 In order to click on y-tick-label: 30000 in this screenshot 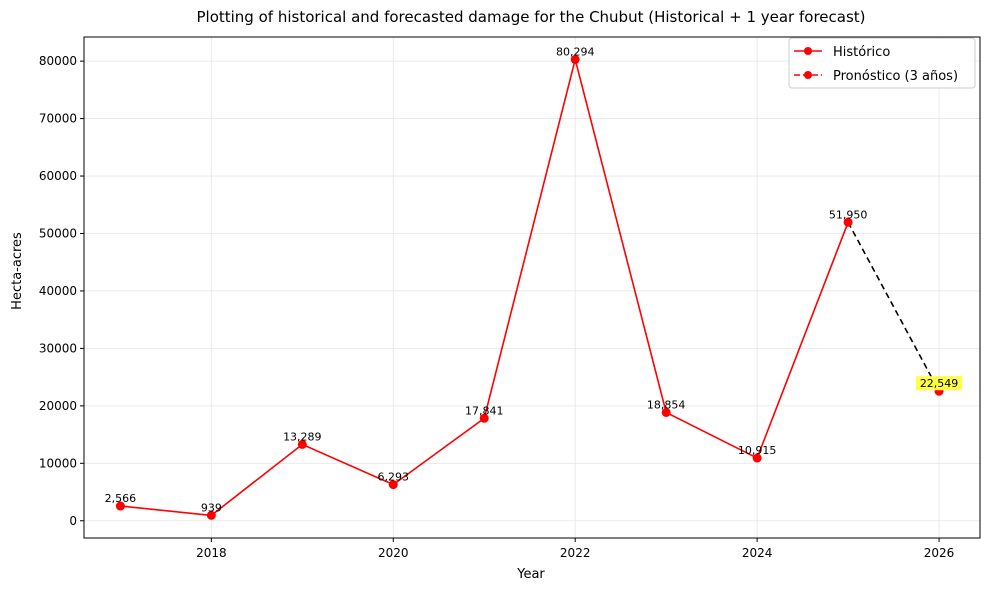, I will do `click(58, 348)`.